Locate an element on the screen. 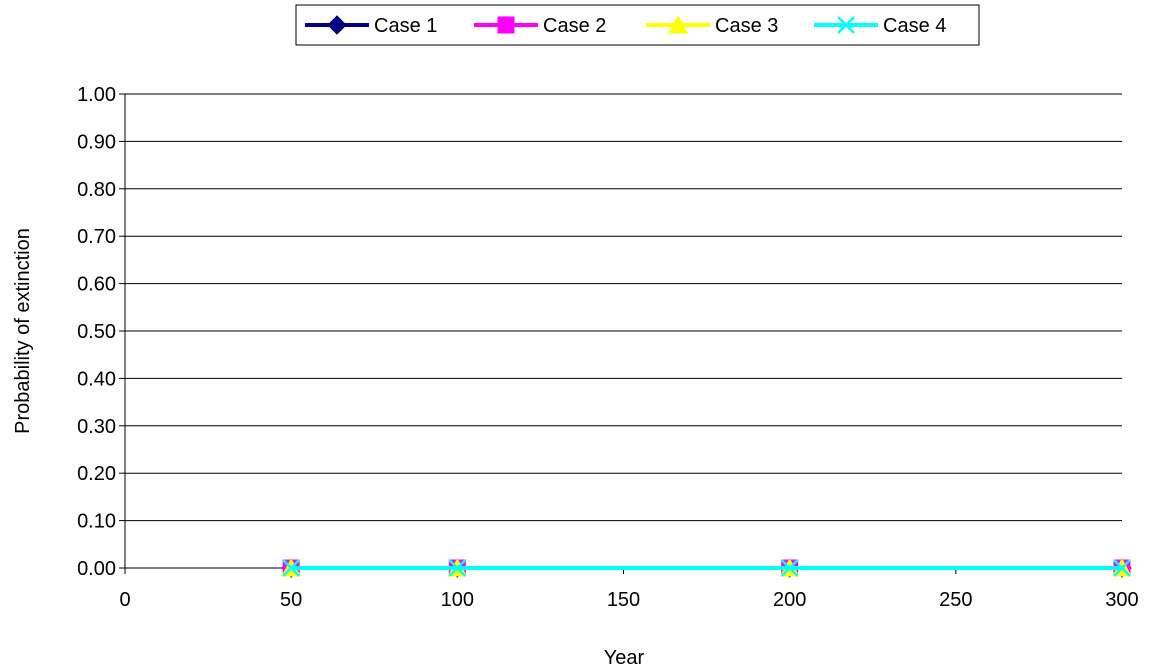 The image size is (1151, 672). data-point-case-4-3-stroke-b is located at coordinates (1122, 568).